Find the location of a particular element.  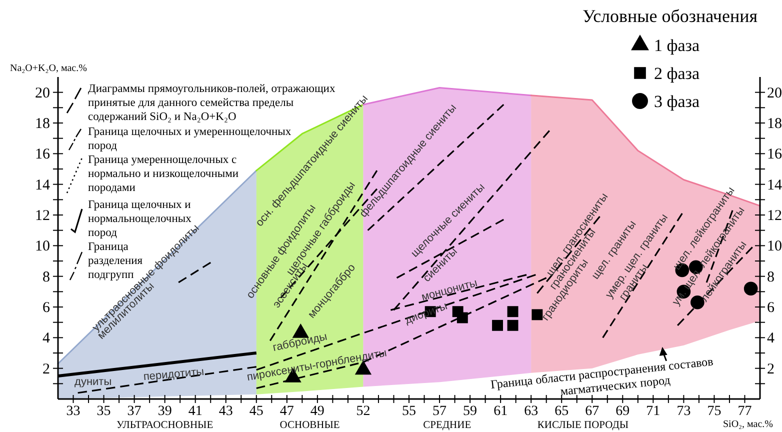

x-tick-label: 69 is located at coordinates (623, 411).